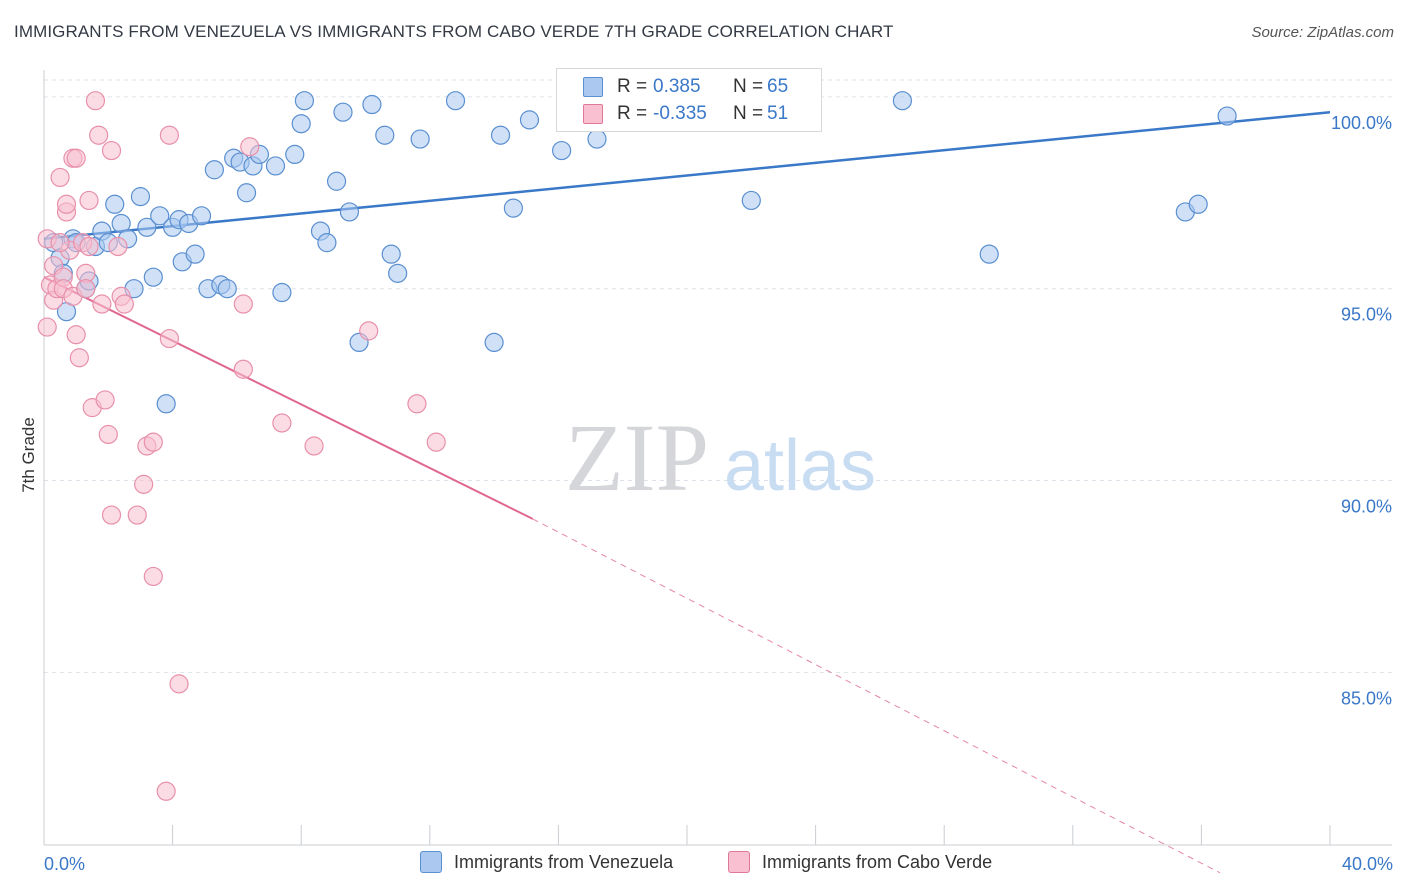 The height and width of the screenshot is (892, 1406). I want to click on watermark: ZIP atlas, so click(720, 457).